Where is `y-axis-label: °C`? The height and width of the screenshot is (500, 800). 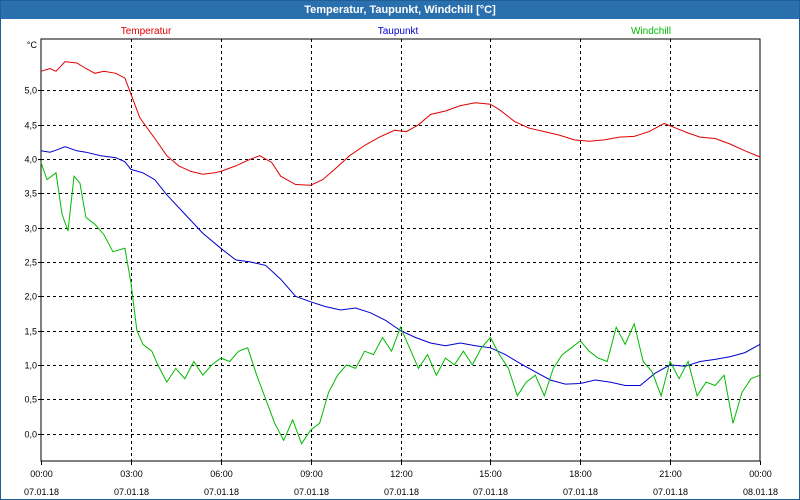
y-axis-label: °C is located at coordinates (32, 45).